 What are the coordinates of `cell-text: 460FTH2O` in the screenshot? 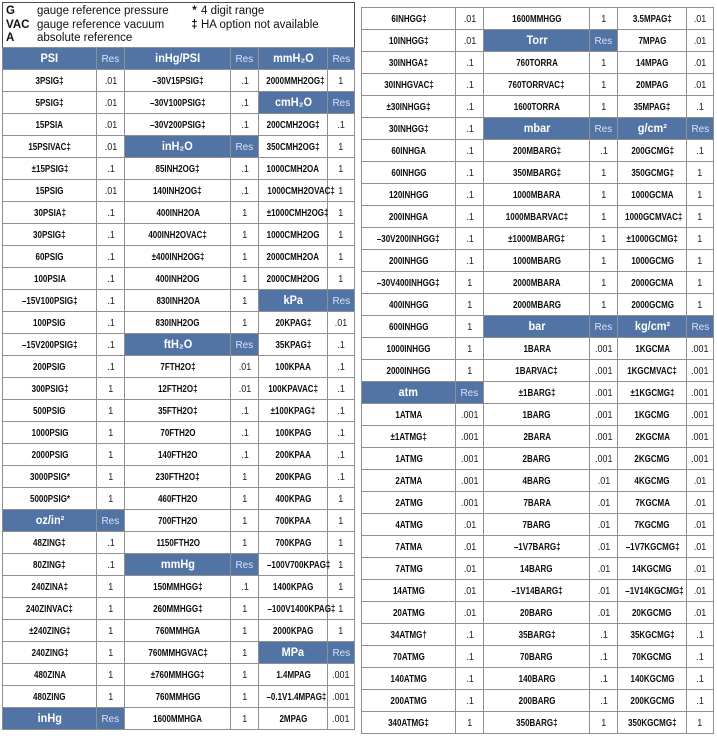 It's located at (177, 499).